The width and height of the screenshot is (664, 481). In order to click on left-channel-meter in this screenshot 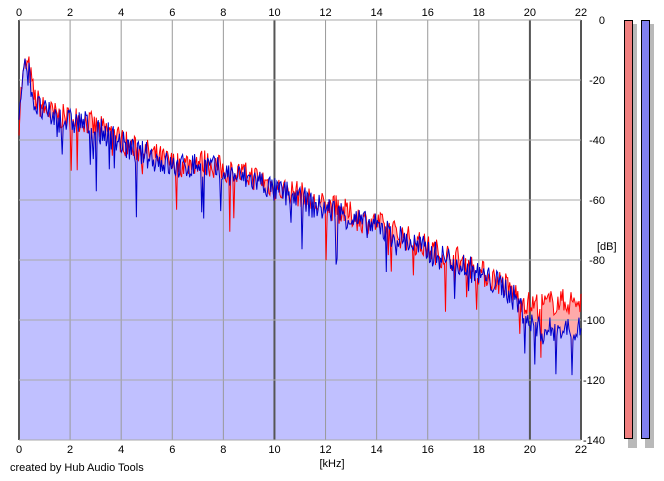, I will do `click(628, 229)`.